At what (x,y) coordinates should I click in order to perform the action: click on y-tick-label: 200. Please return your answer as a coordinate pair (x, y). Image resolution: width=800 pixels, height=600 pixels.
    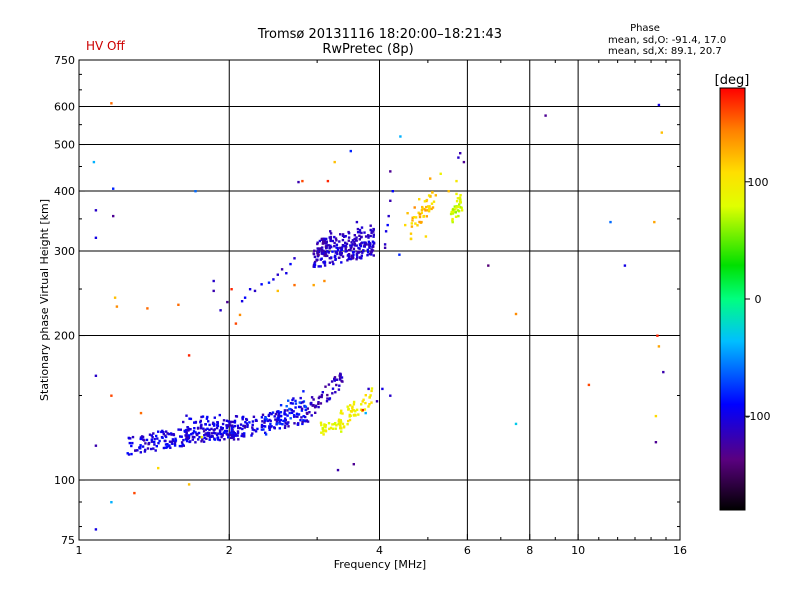
    Looking at the image, I should click on (64, 336).